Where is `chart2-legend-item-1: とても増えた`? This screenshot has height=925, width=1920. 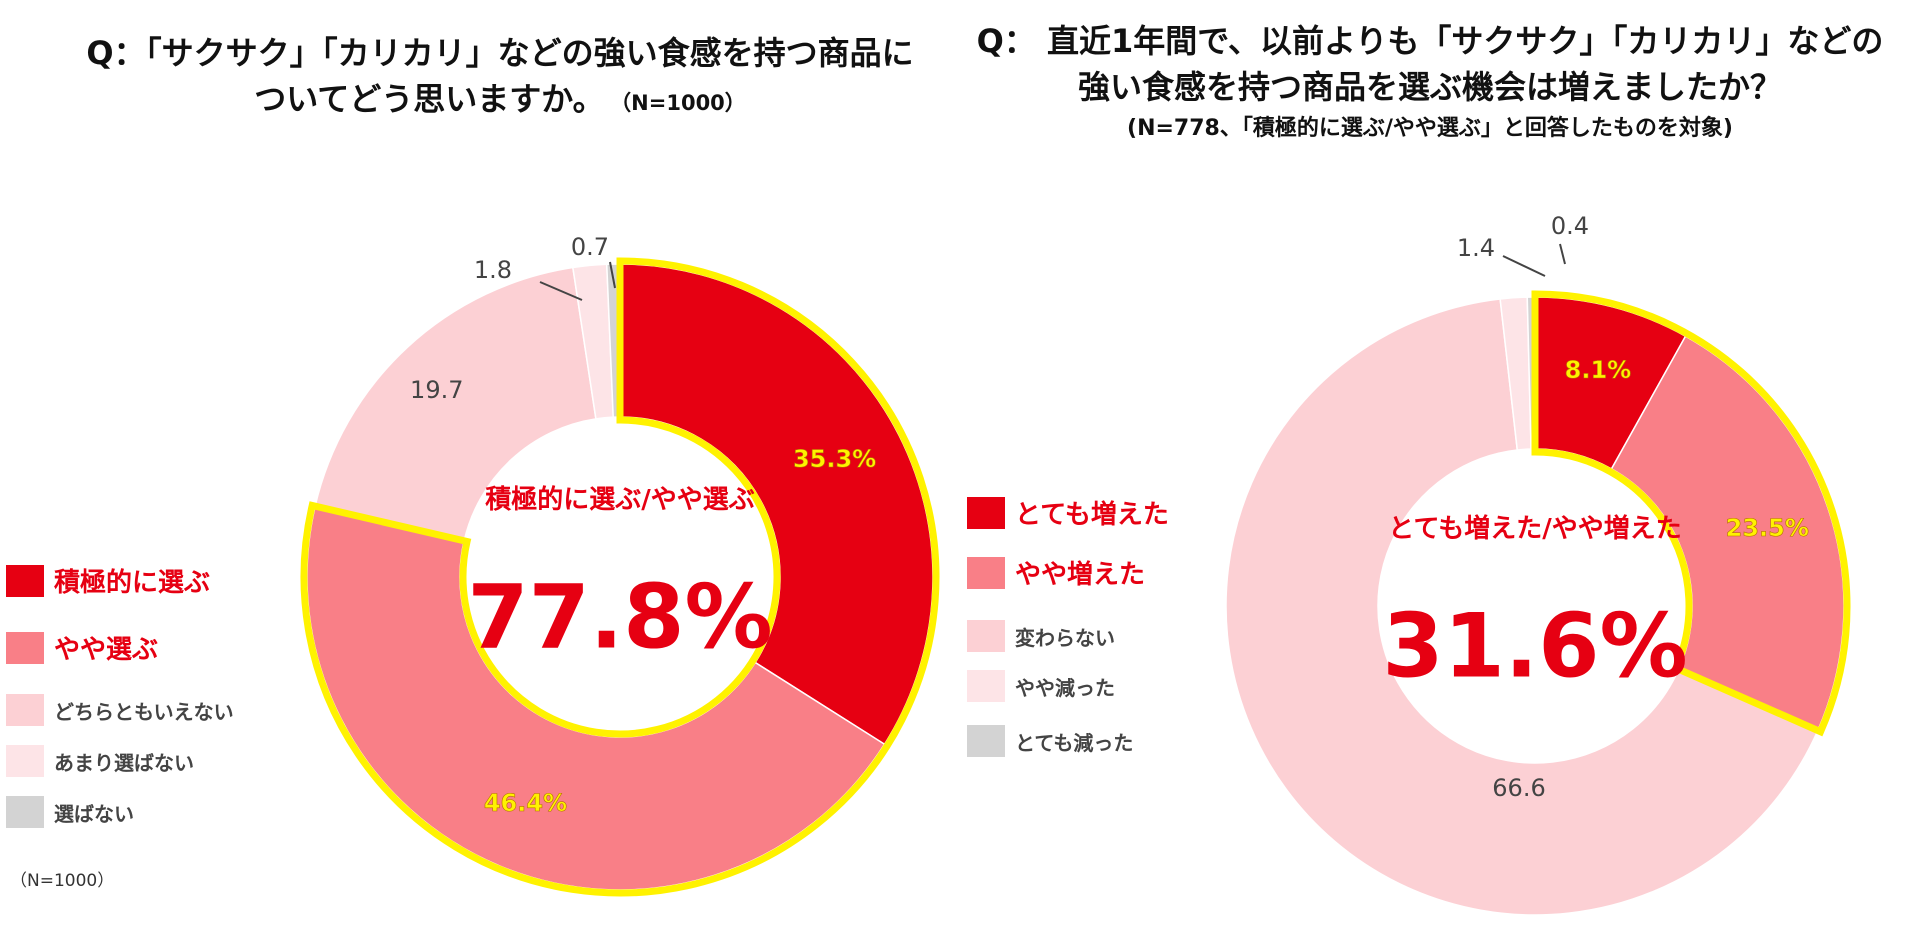 chart2-legend-item-1: とても増えた is located at coordinates (1068, 512).